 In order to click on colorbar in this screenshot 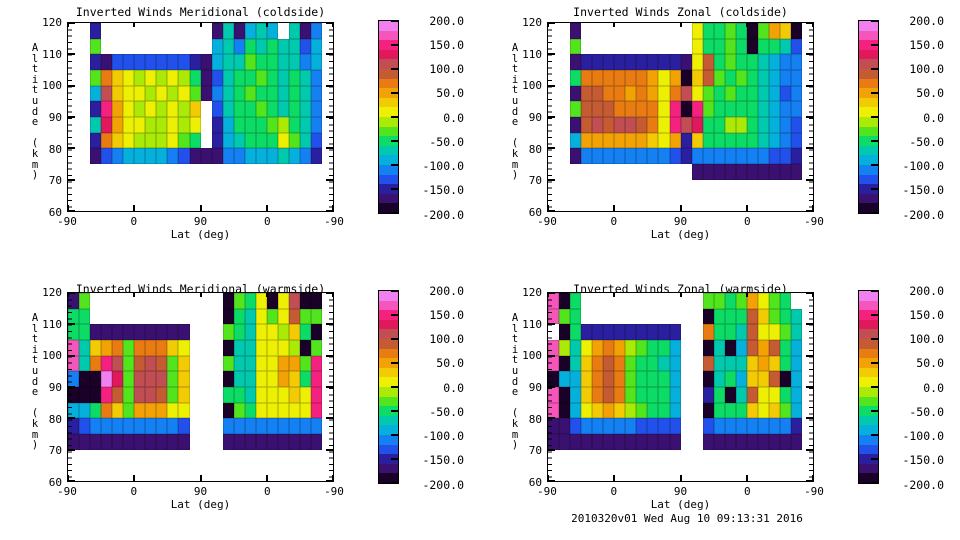, I will do `click(868, 387)`.